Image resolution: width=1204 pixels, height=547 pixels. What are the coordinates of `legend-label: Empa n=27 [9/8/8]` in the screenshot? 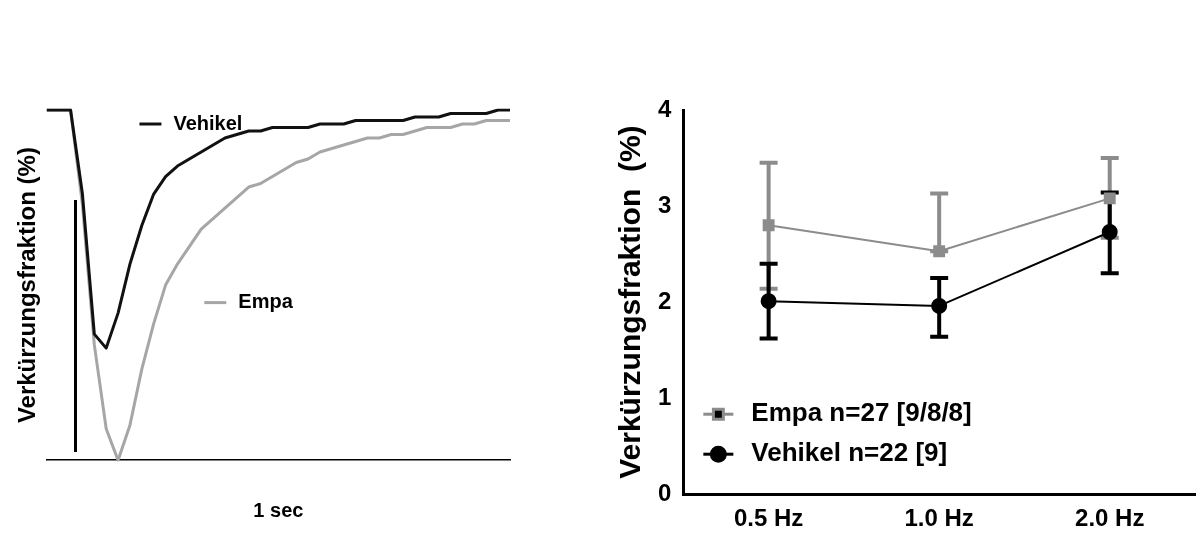 It's located at (861, 412).